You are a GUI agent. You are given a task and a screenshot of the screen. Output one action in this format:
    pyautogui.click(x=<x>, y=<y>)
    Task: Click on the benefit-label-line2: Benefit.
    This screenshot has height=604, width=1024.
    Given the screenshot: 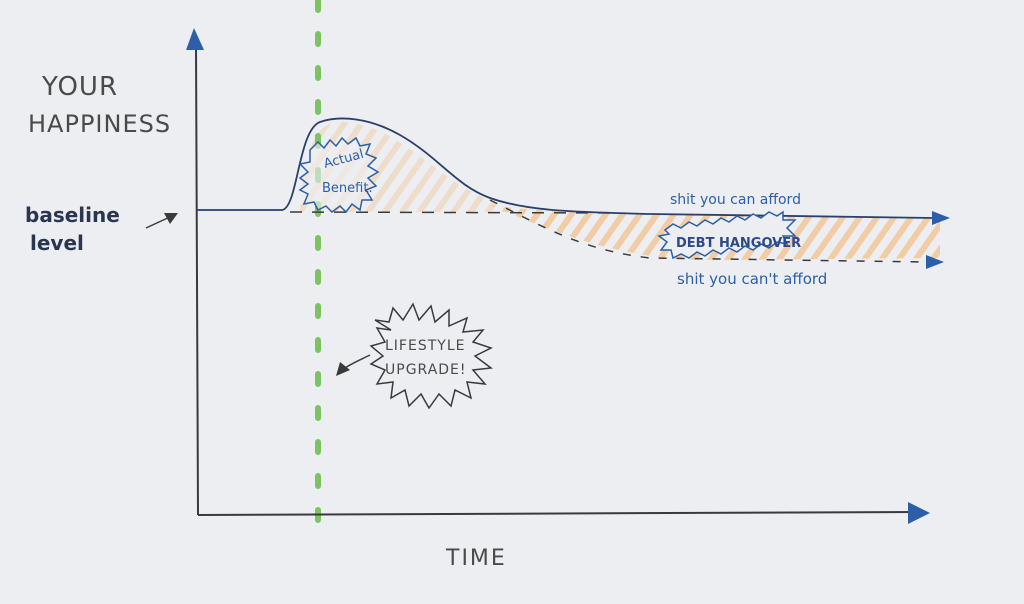 What is the action you would take?
    pyautogui.click(x=347, y=188)
    